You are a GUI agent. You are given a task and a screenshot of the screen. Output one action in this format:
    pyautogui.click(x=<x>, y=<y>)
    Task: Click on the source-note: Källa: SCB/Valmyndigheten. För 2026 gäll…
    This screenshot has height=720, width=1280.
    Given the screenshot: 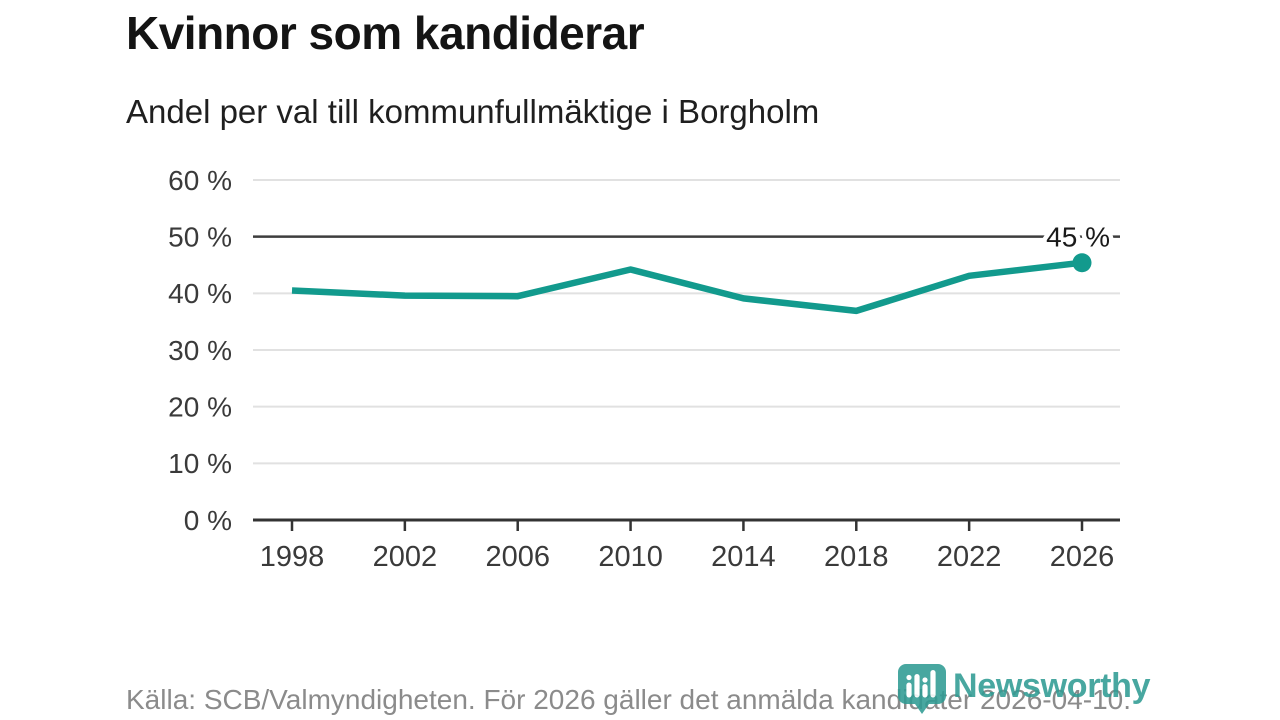 What is the action you would take?
    pyautogui.click(x=628, y=699)
    